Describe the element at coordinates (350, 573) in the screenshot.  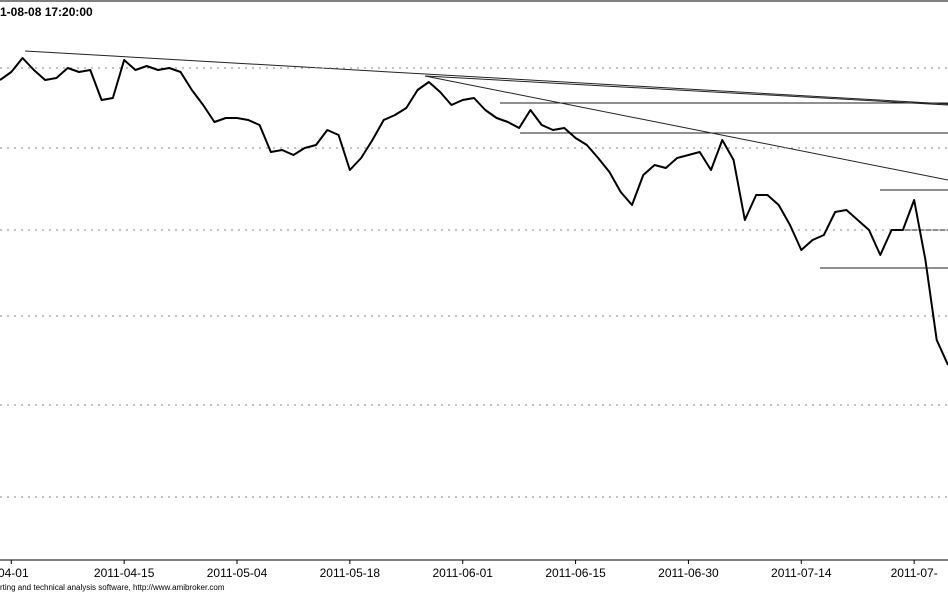
I see `x-tick-label: 2011-05-18` at that location.